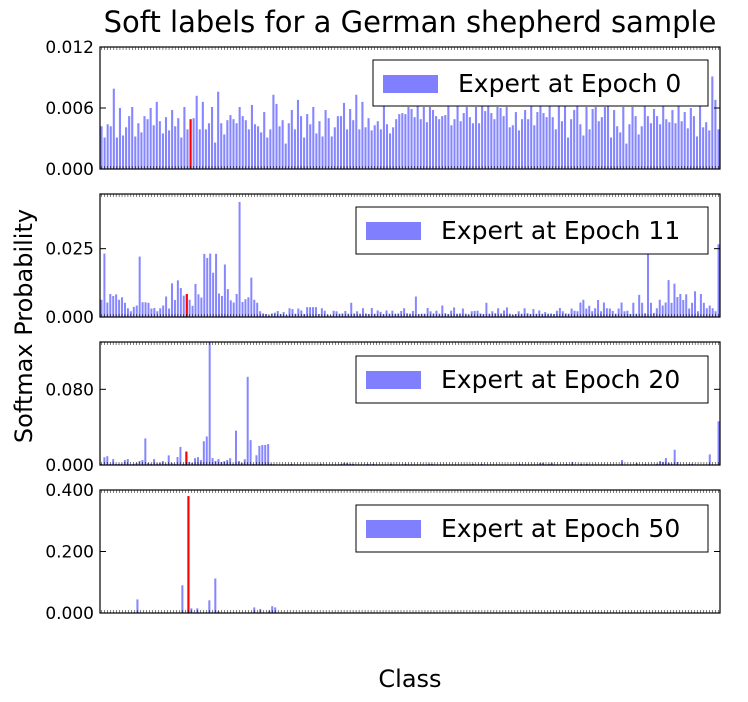 This screenshot has height=702, width=748. What do you see at coordinates (69, 109) in the screenshot?
I see `y-tick-label: 0.006` at bounding box center [69, 109].